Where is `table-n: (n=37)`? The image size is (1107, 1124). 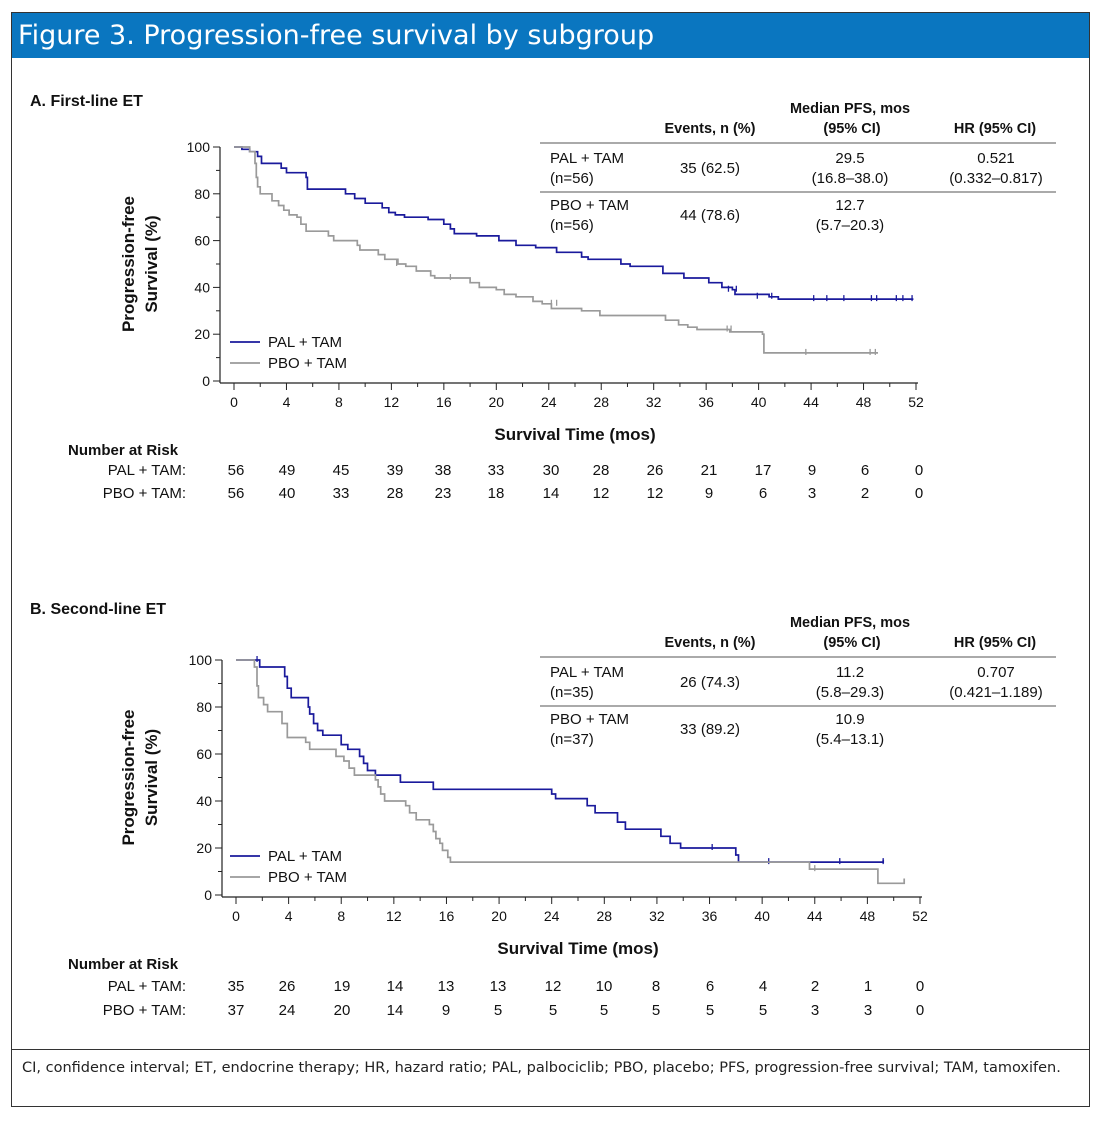
table-n: (n=37) is located at coordinates (572, 739).